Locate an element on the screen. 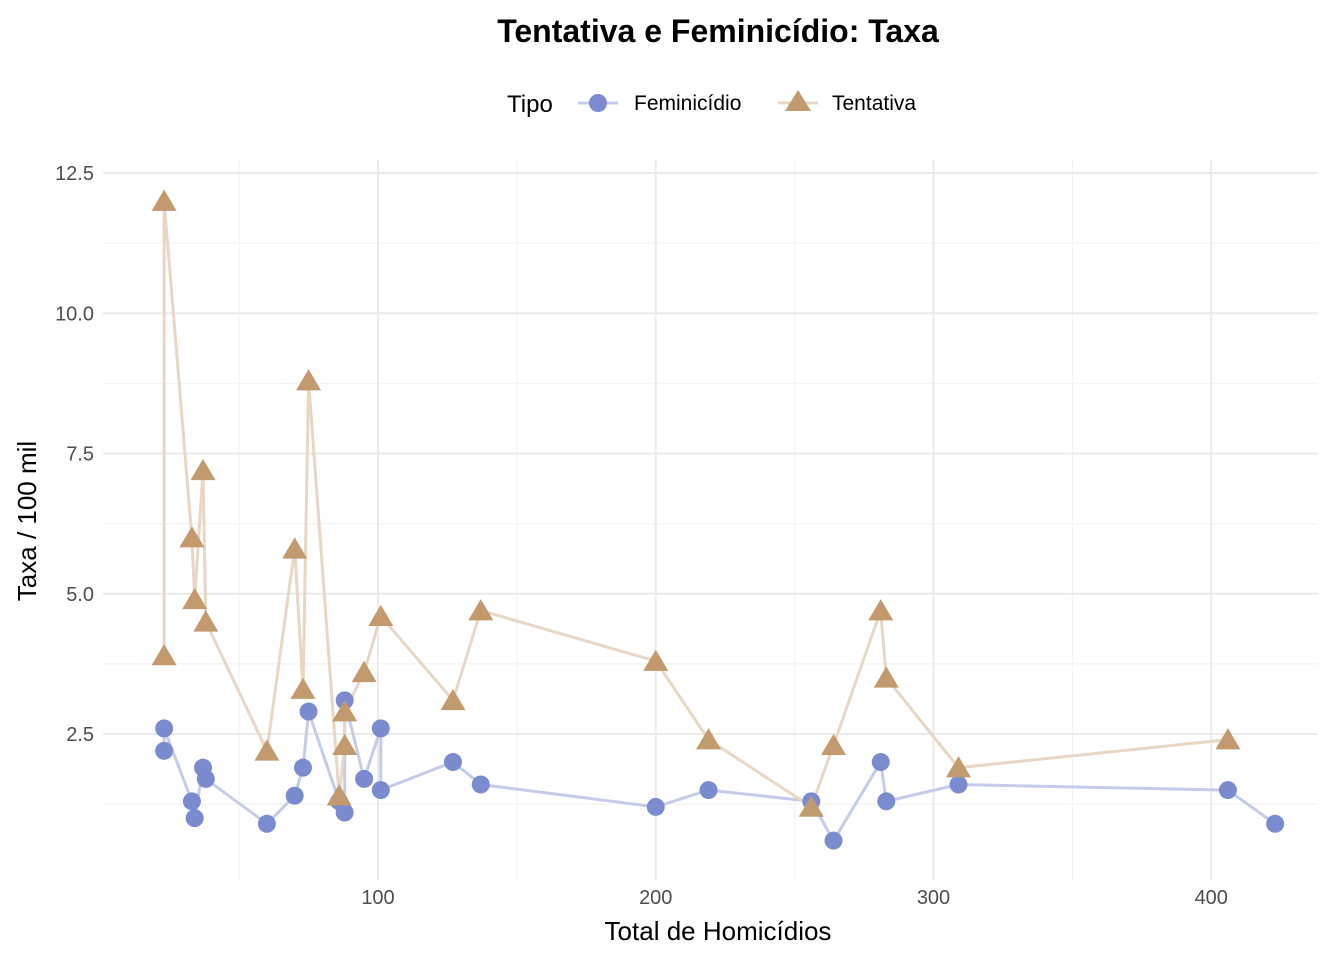 This screenshot has width=1344, height=960. y-axis-title: Taxa / 100 mil is located at coordinates (27, 521).